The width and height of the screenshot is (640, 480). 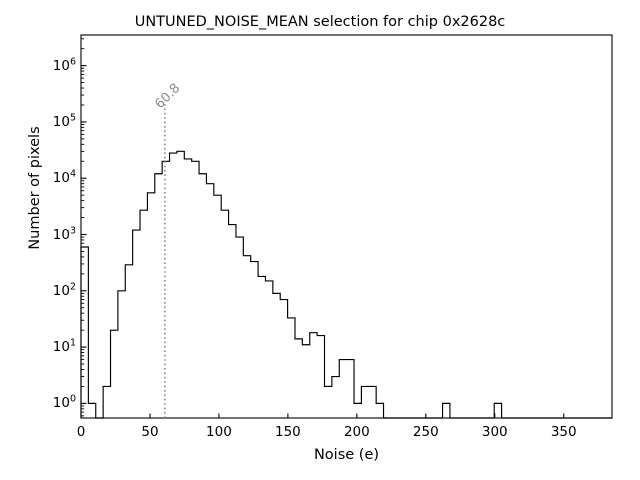 What do you see at coordinates (81, 432) in the screenshot?
I see `x-tick-label: 0` at bounding box center [81, 432].